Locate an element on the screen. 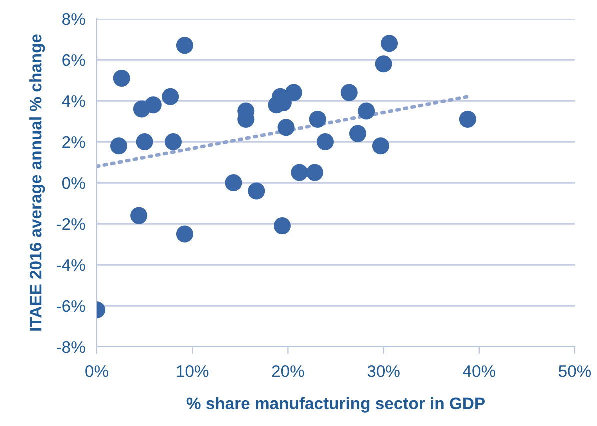  y-tick-label: -8% is located at coordinates (71, 347).